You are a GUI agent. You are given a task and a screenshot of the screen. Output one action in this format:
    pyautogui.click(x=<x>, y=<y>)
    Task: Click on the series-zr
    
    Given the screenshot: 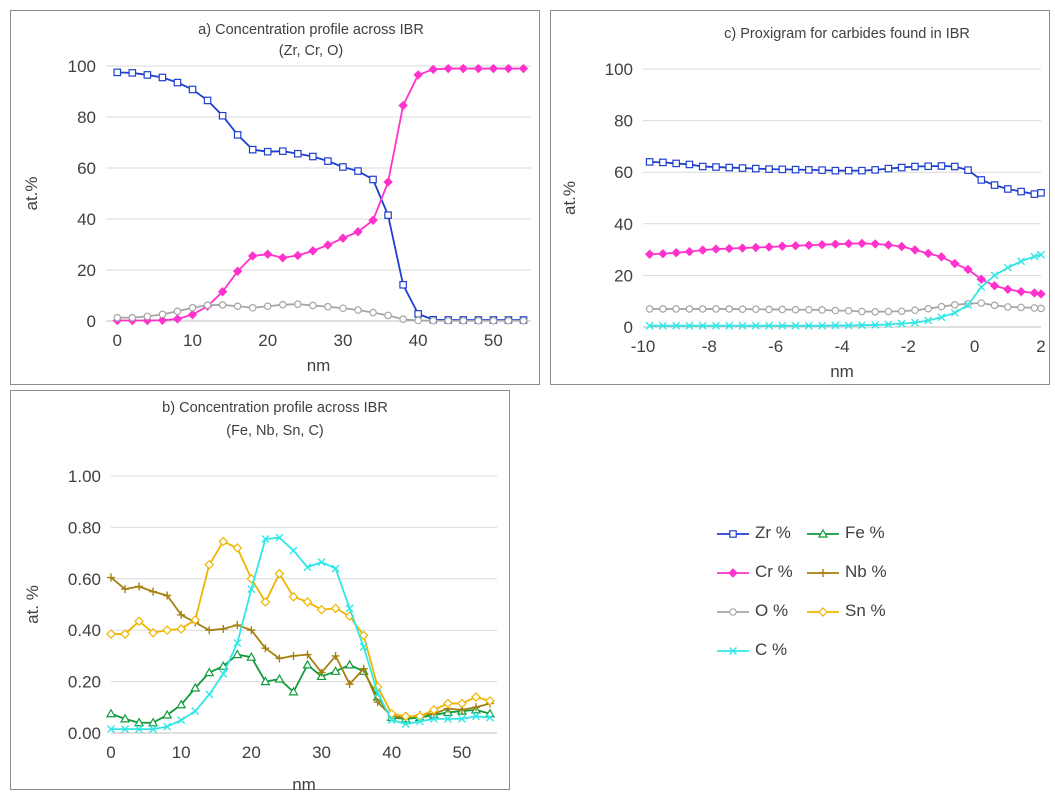 What is the action you would take?
    pyautogui.click(x=845, y=178)
    